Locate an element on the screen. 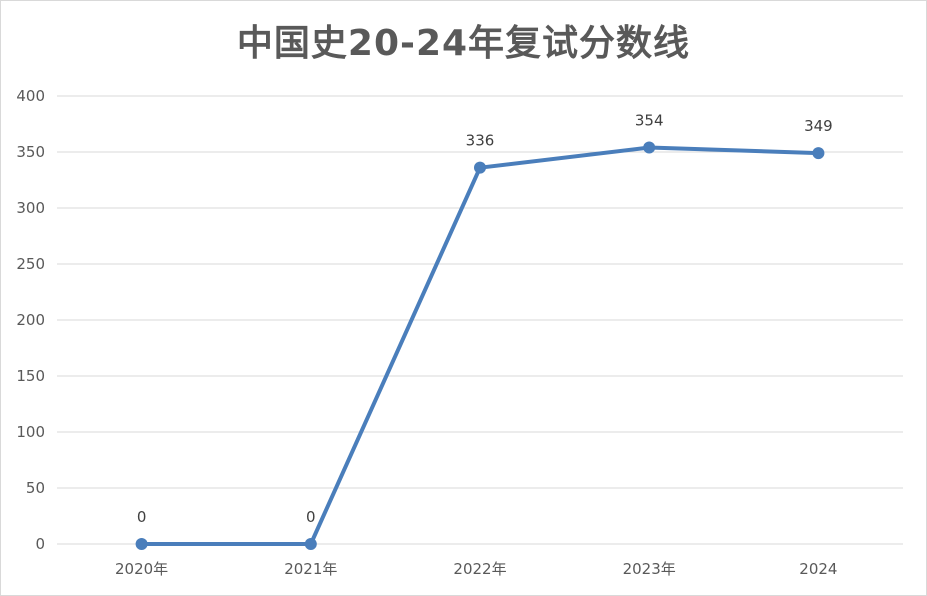 Image resolution: width=927 pixels, height=596 pixels. x-axis-ticks: 2020年 2021年 2022年 2023年 2024 is located at coordinates (476, 569).